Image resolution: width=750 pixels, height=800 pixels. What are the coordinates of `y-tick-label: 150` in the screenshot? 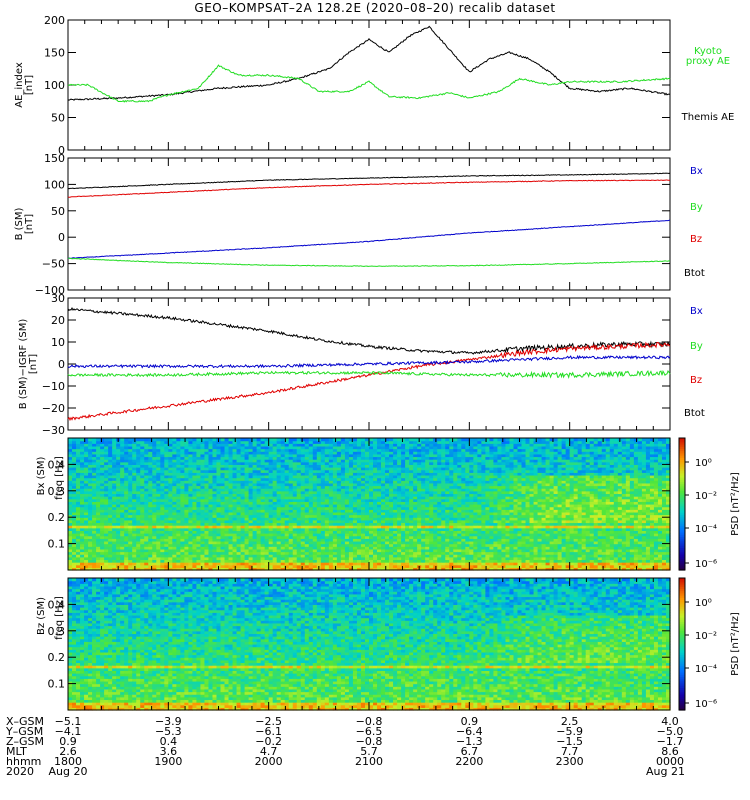 It's located at (54, 158).